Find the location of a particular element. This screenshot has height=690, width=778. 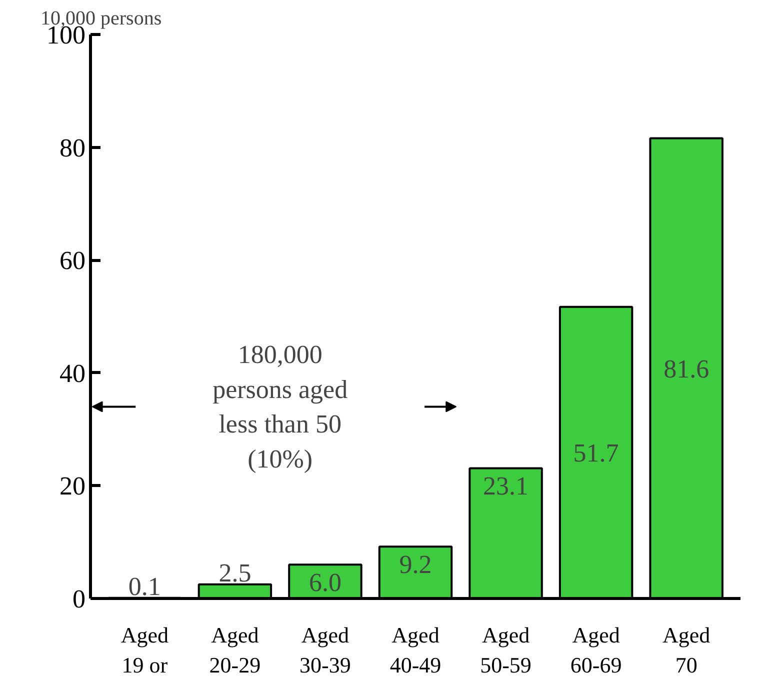

x-tick-label: Aged 40-49 is located at coordinates (416, 650).